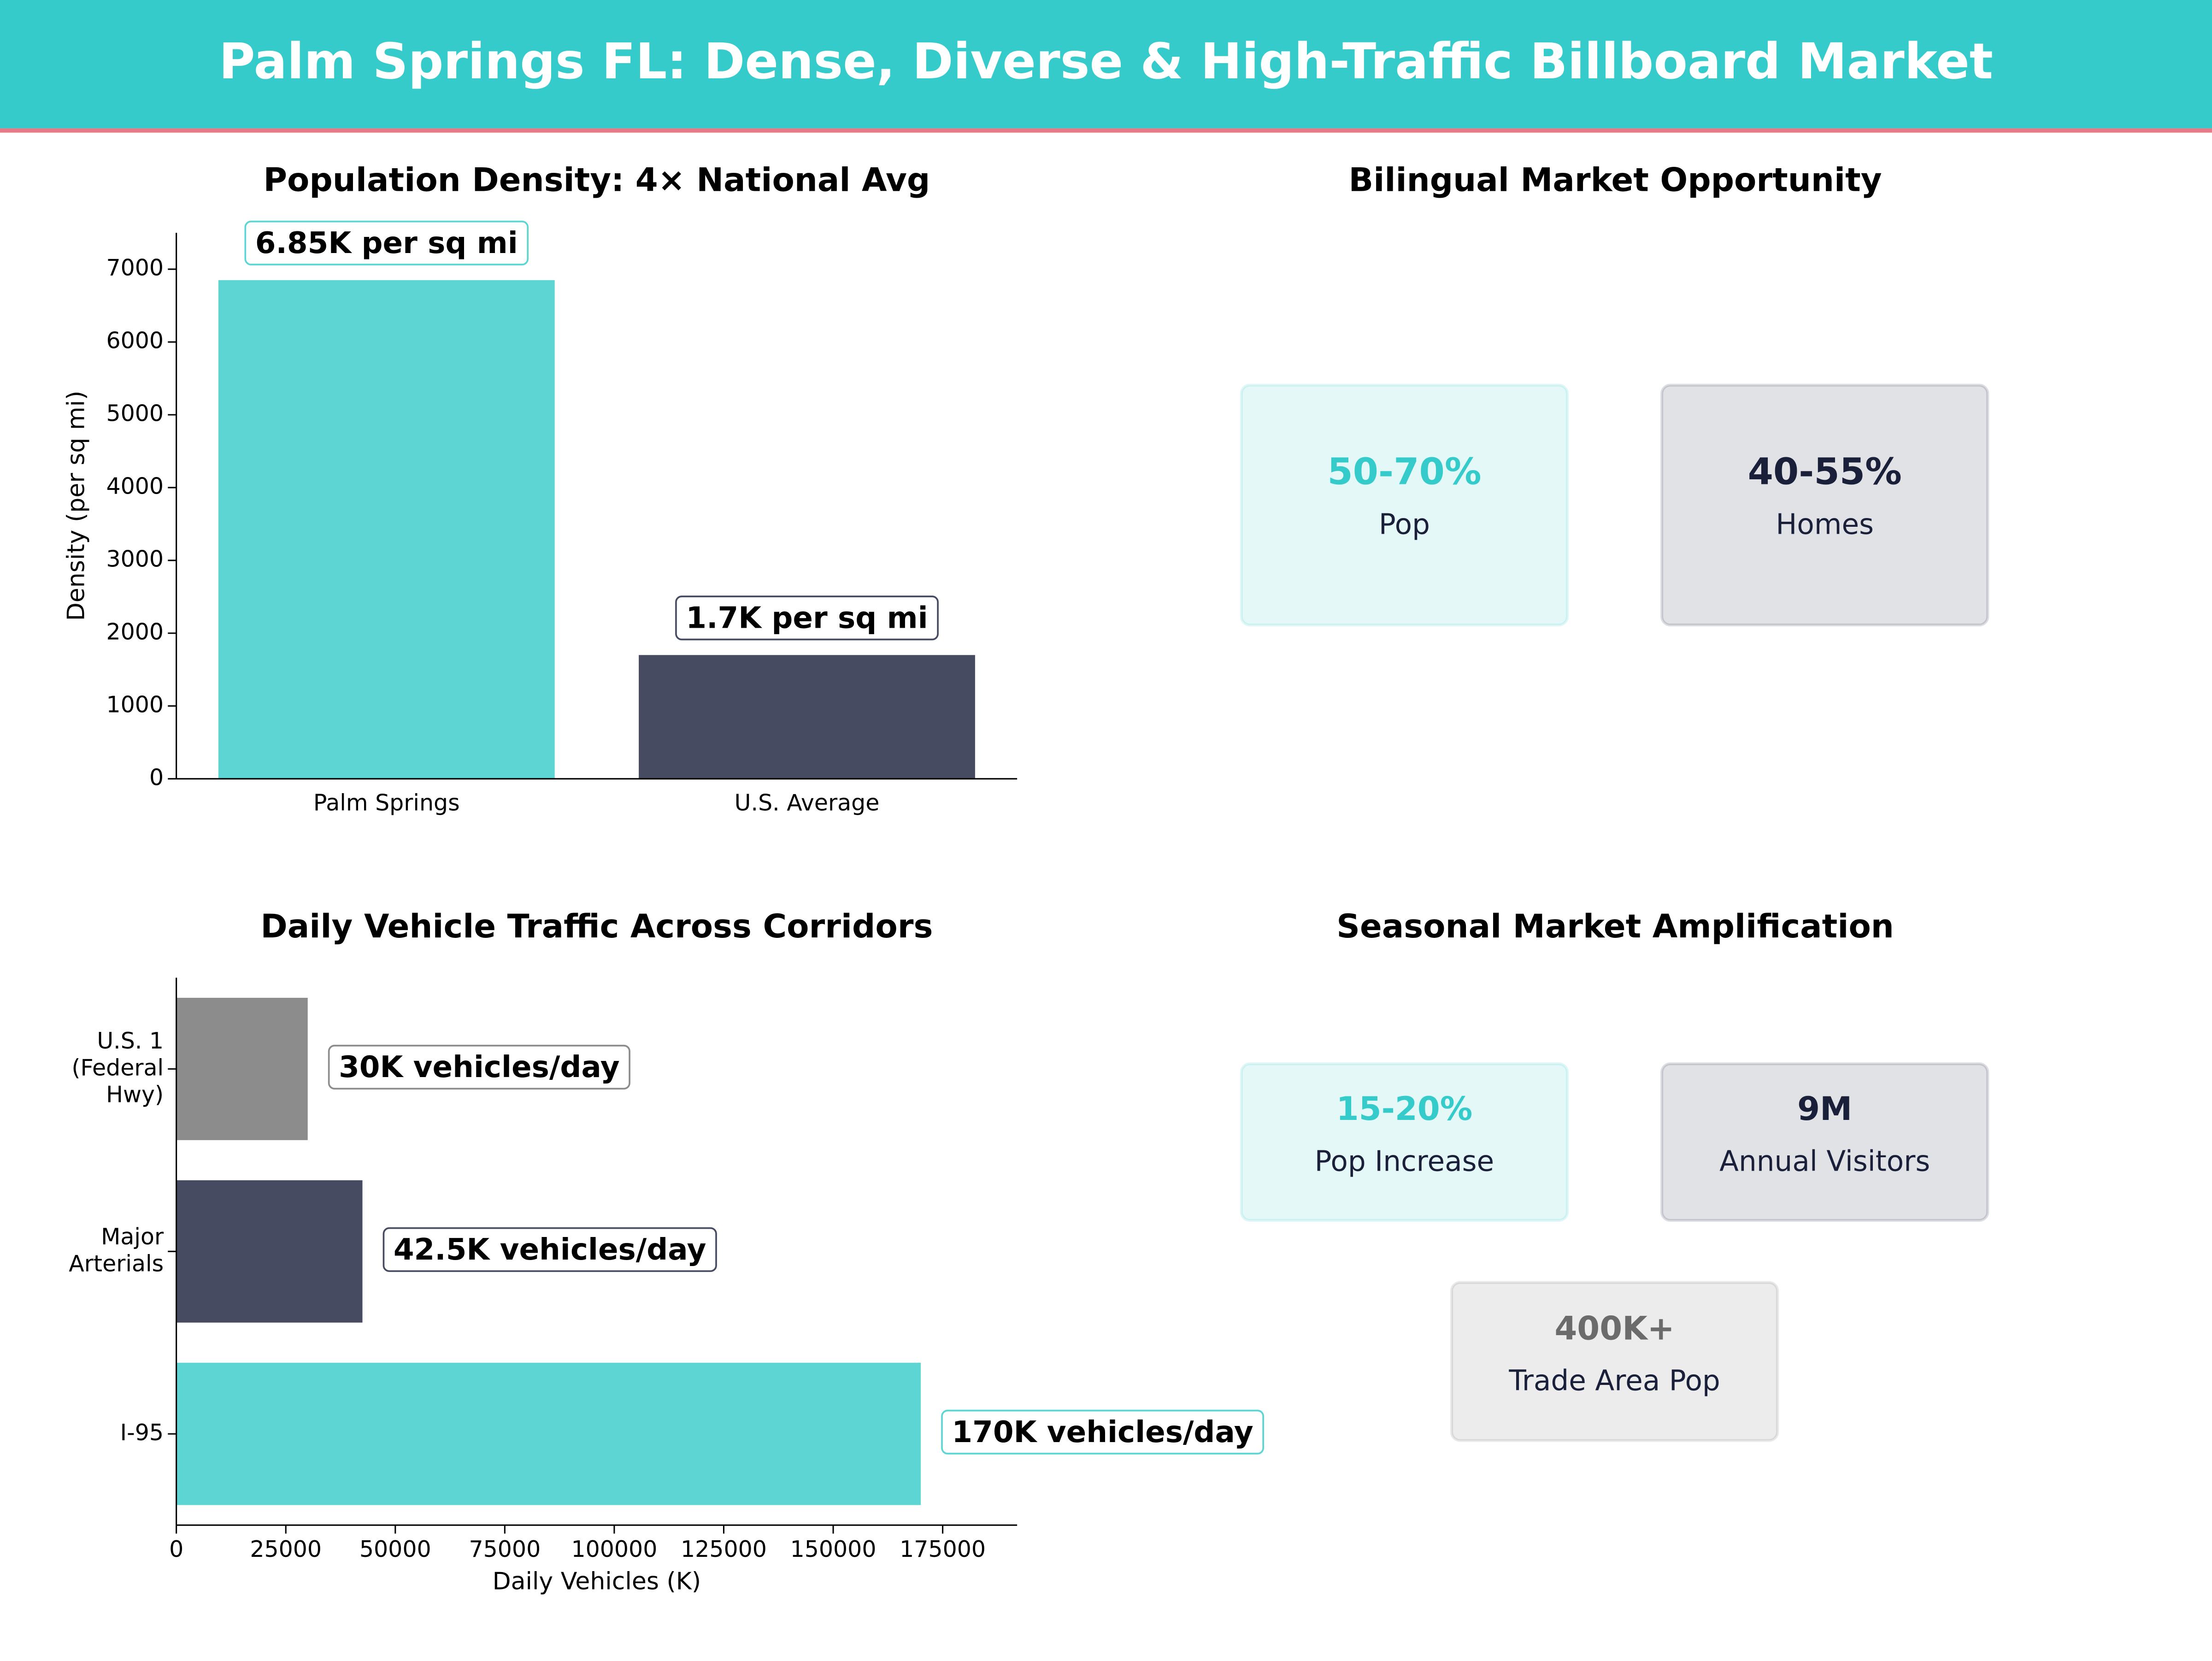 This screenshot has width=2212, height=1661. I want to click on value-label: 170K vehicles/day, so click(1102, 1432).